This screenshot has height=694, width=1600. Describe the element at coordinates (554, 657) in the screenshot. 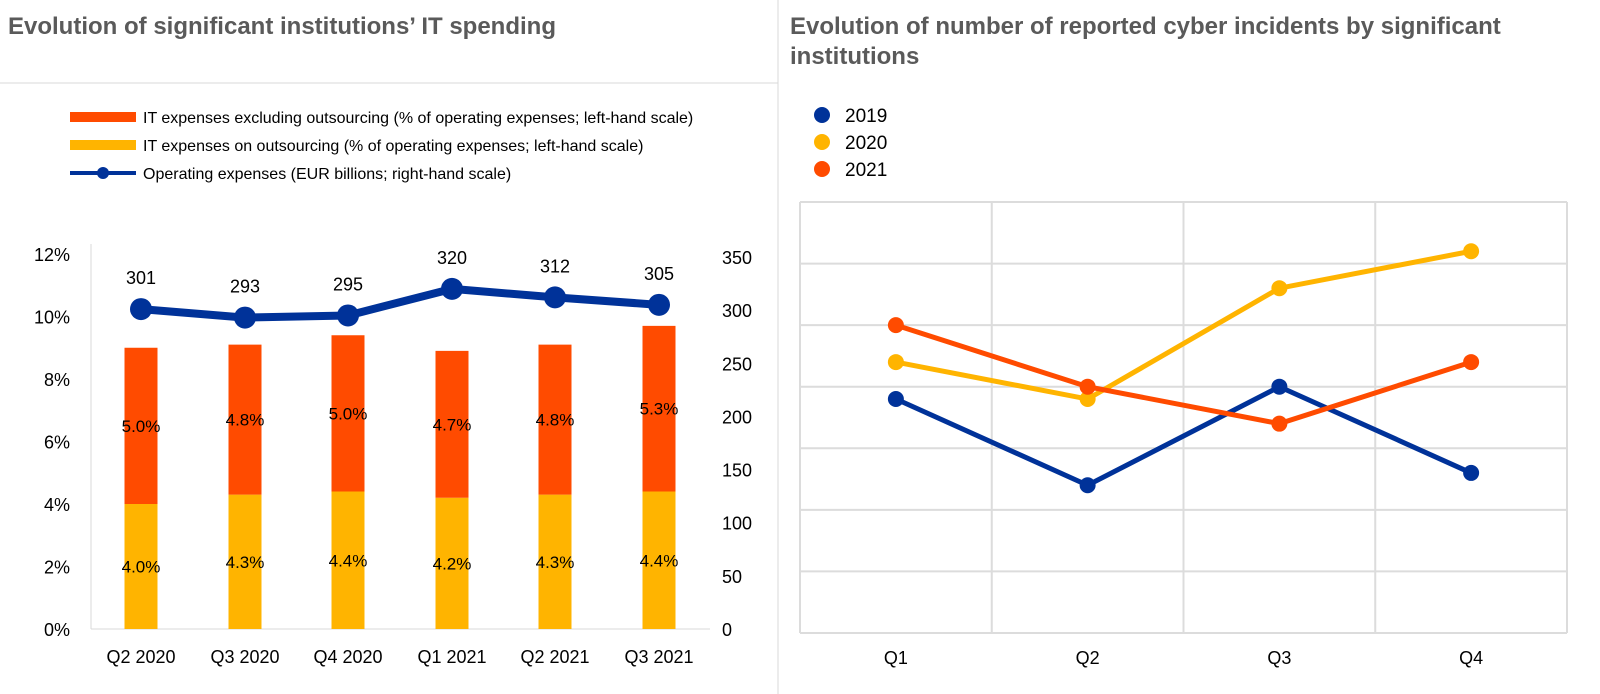

I see `x-tick-label: Q2 2021` at that location.